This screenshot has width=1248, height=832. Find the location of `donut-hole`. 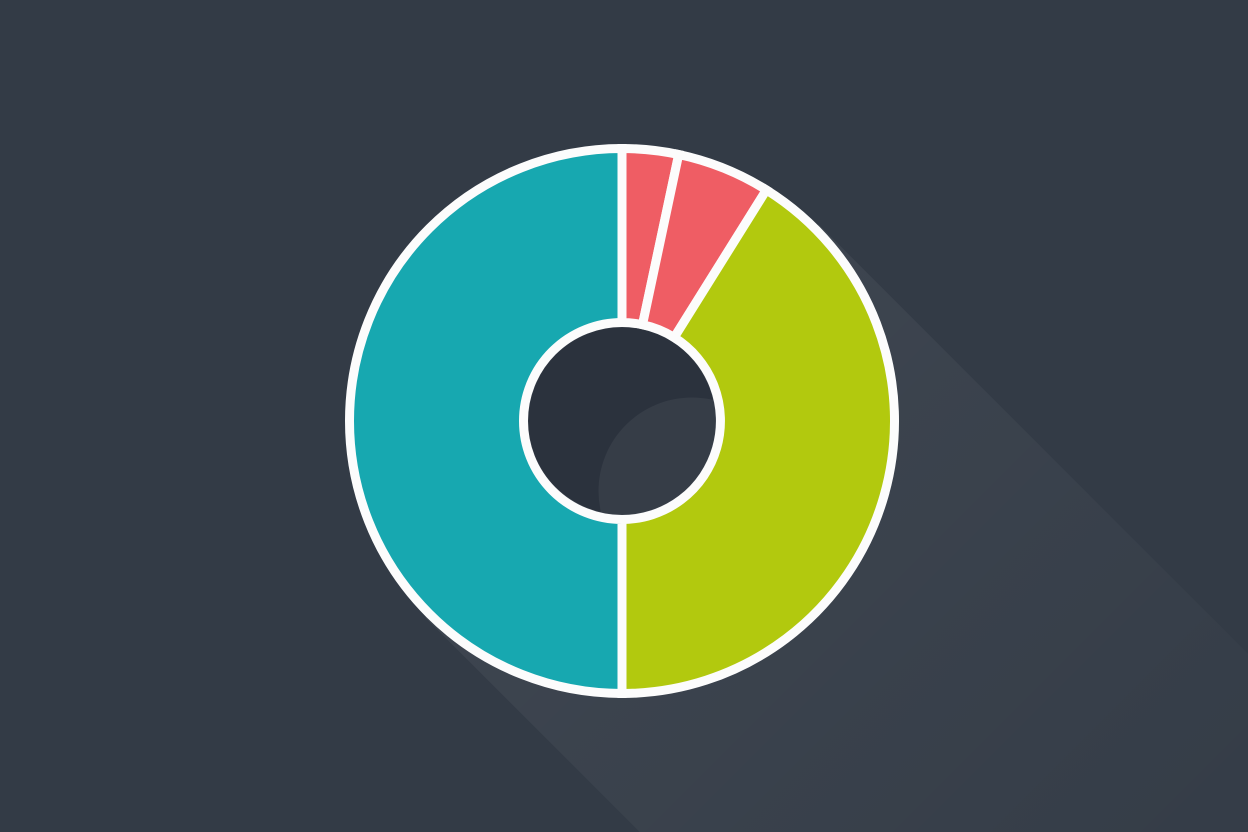

donut-hole is located at coordinates (622, 421).